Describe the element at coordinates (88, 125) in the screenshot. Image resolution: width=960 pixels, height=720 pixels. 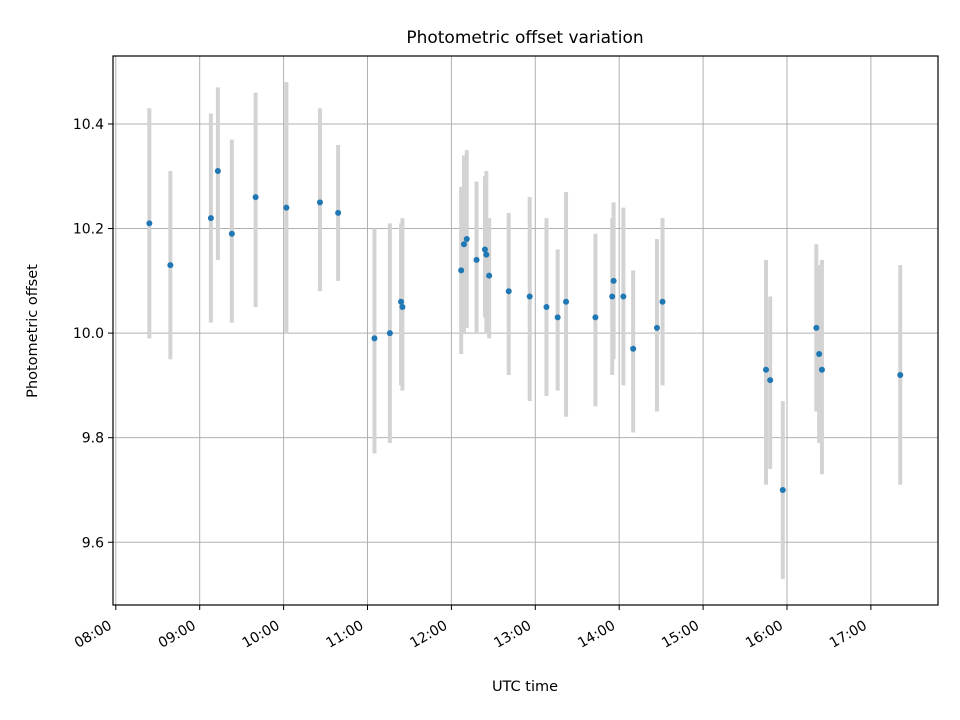
I see `y-tick-label: 10.4` at that location.